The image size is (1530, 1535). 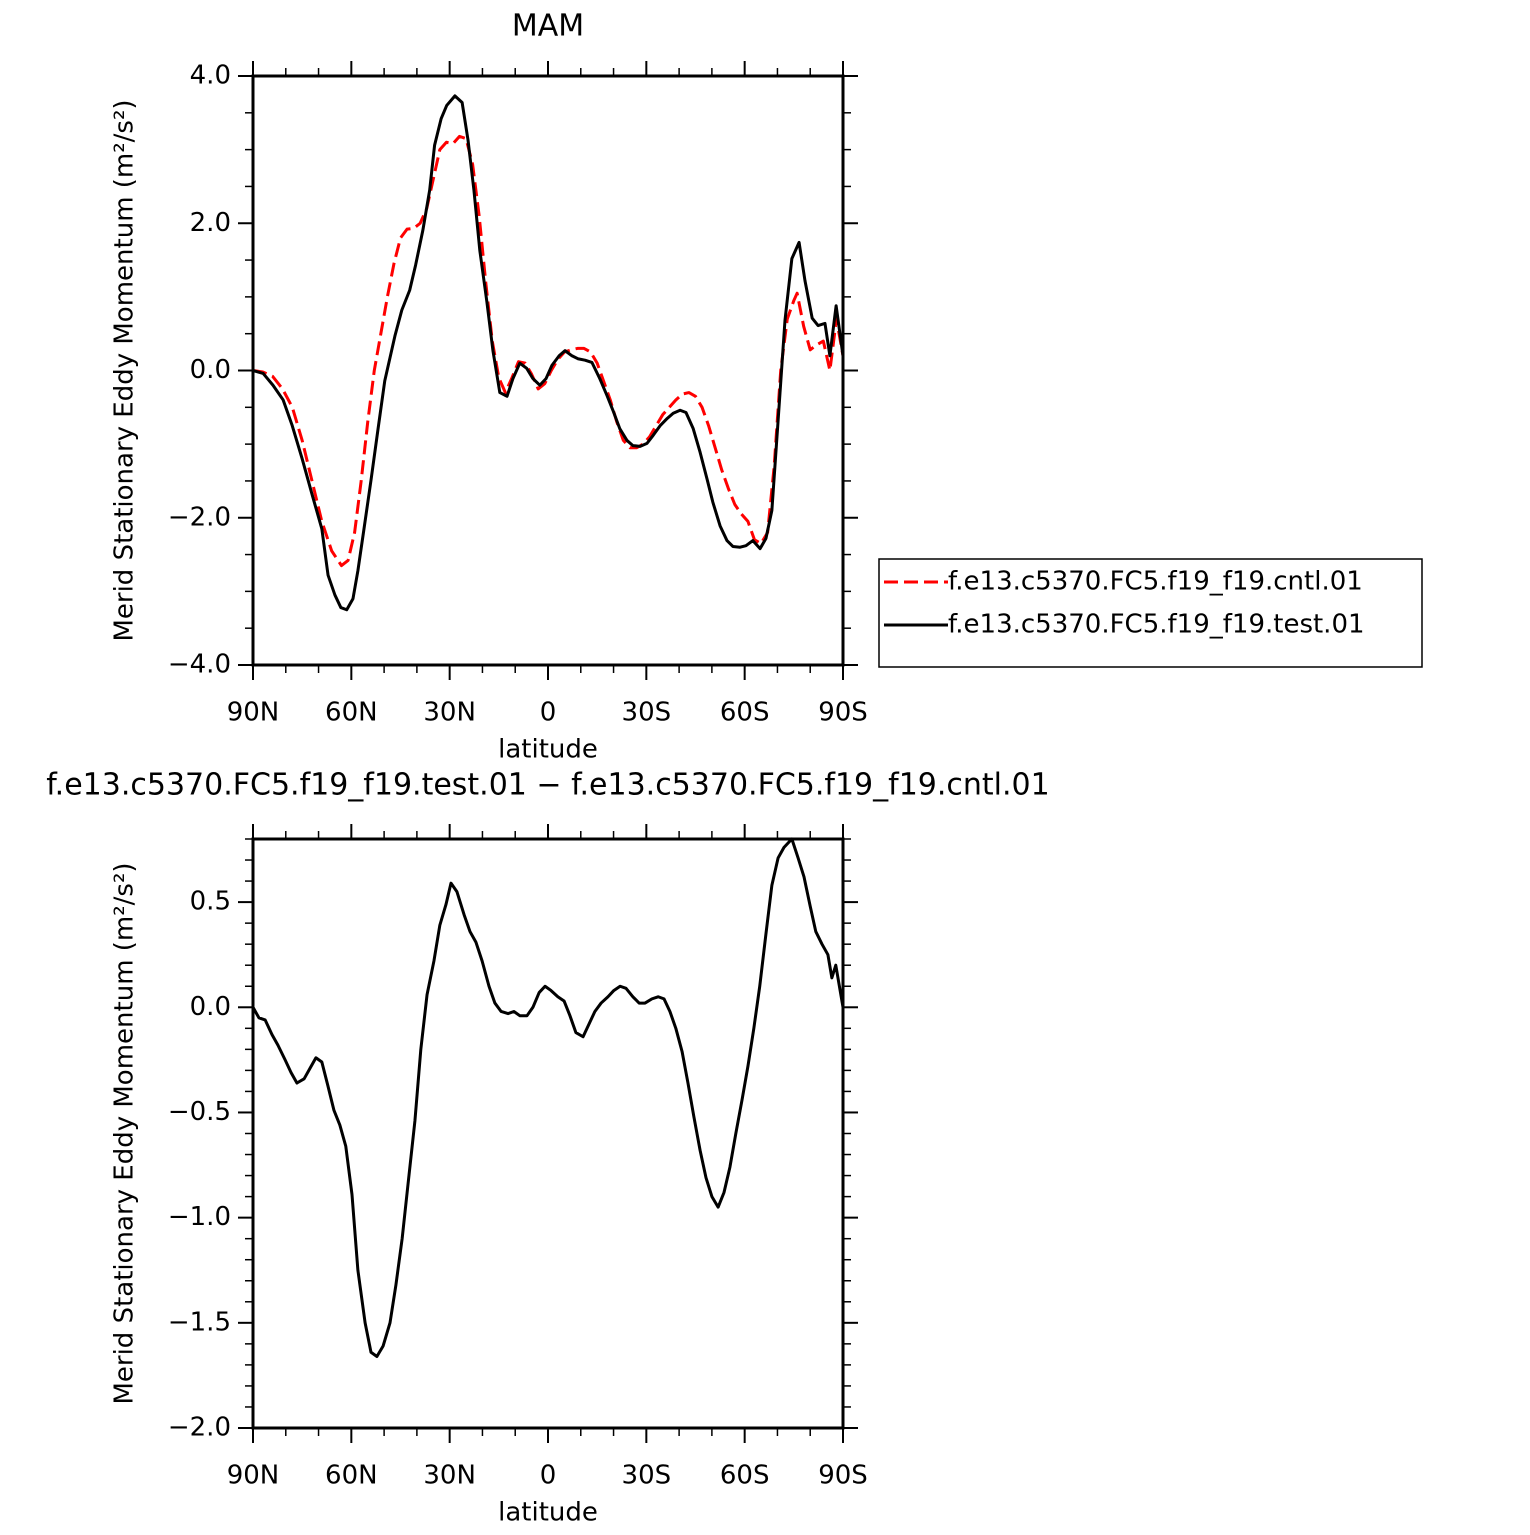 What do you see at coordinates (1155, 582) in the screenshot?
I see `legend-label: f.e13.c5370.FC5.f19_f19.cntl.01` at bounding box center [1155, 582].